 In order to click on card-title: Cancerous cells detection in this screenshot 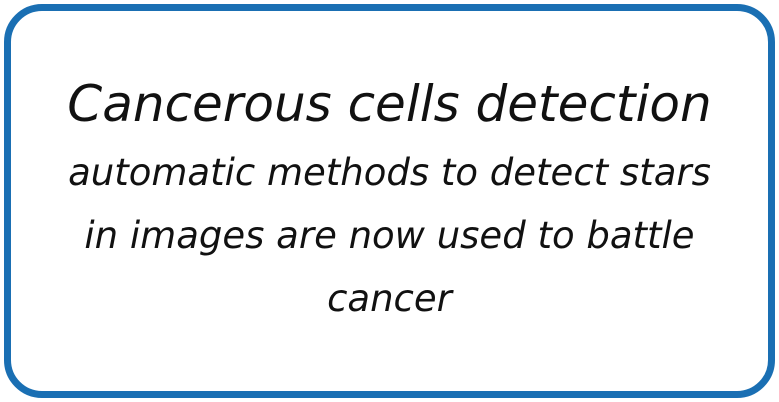, I will do `click(389, 103)`.